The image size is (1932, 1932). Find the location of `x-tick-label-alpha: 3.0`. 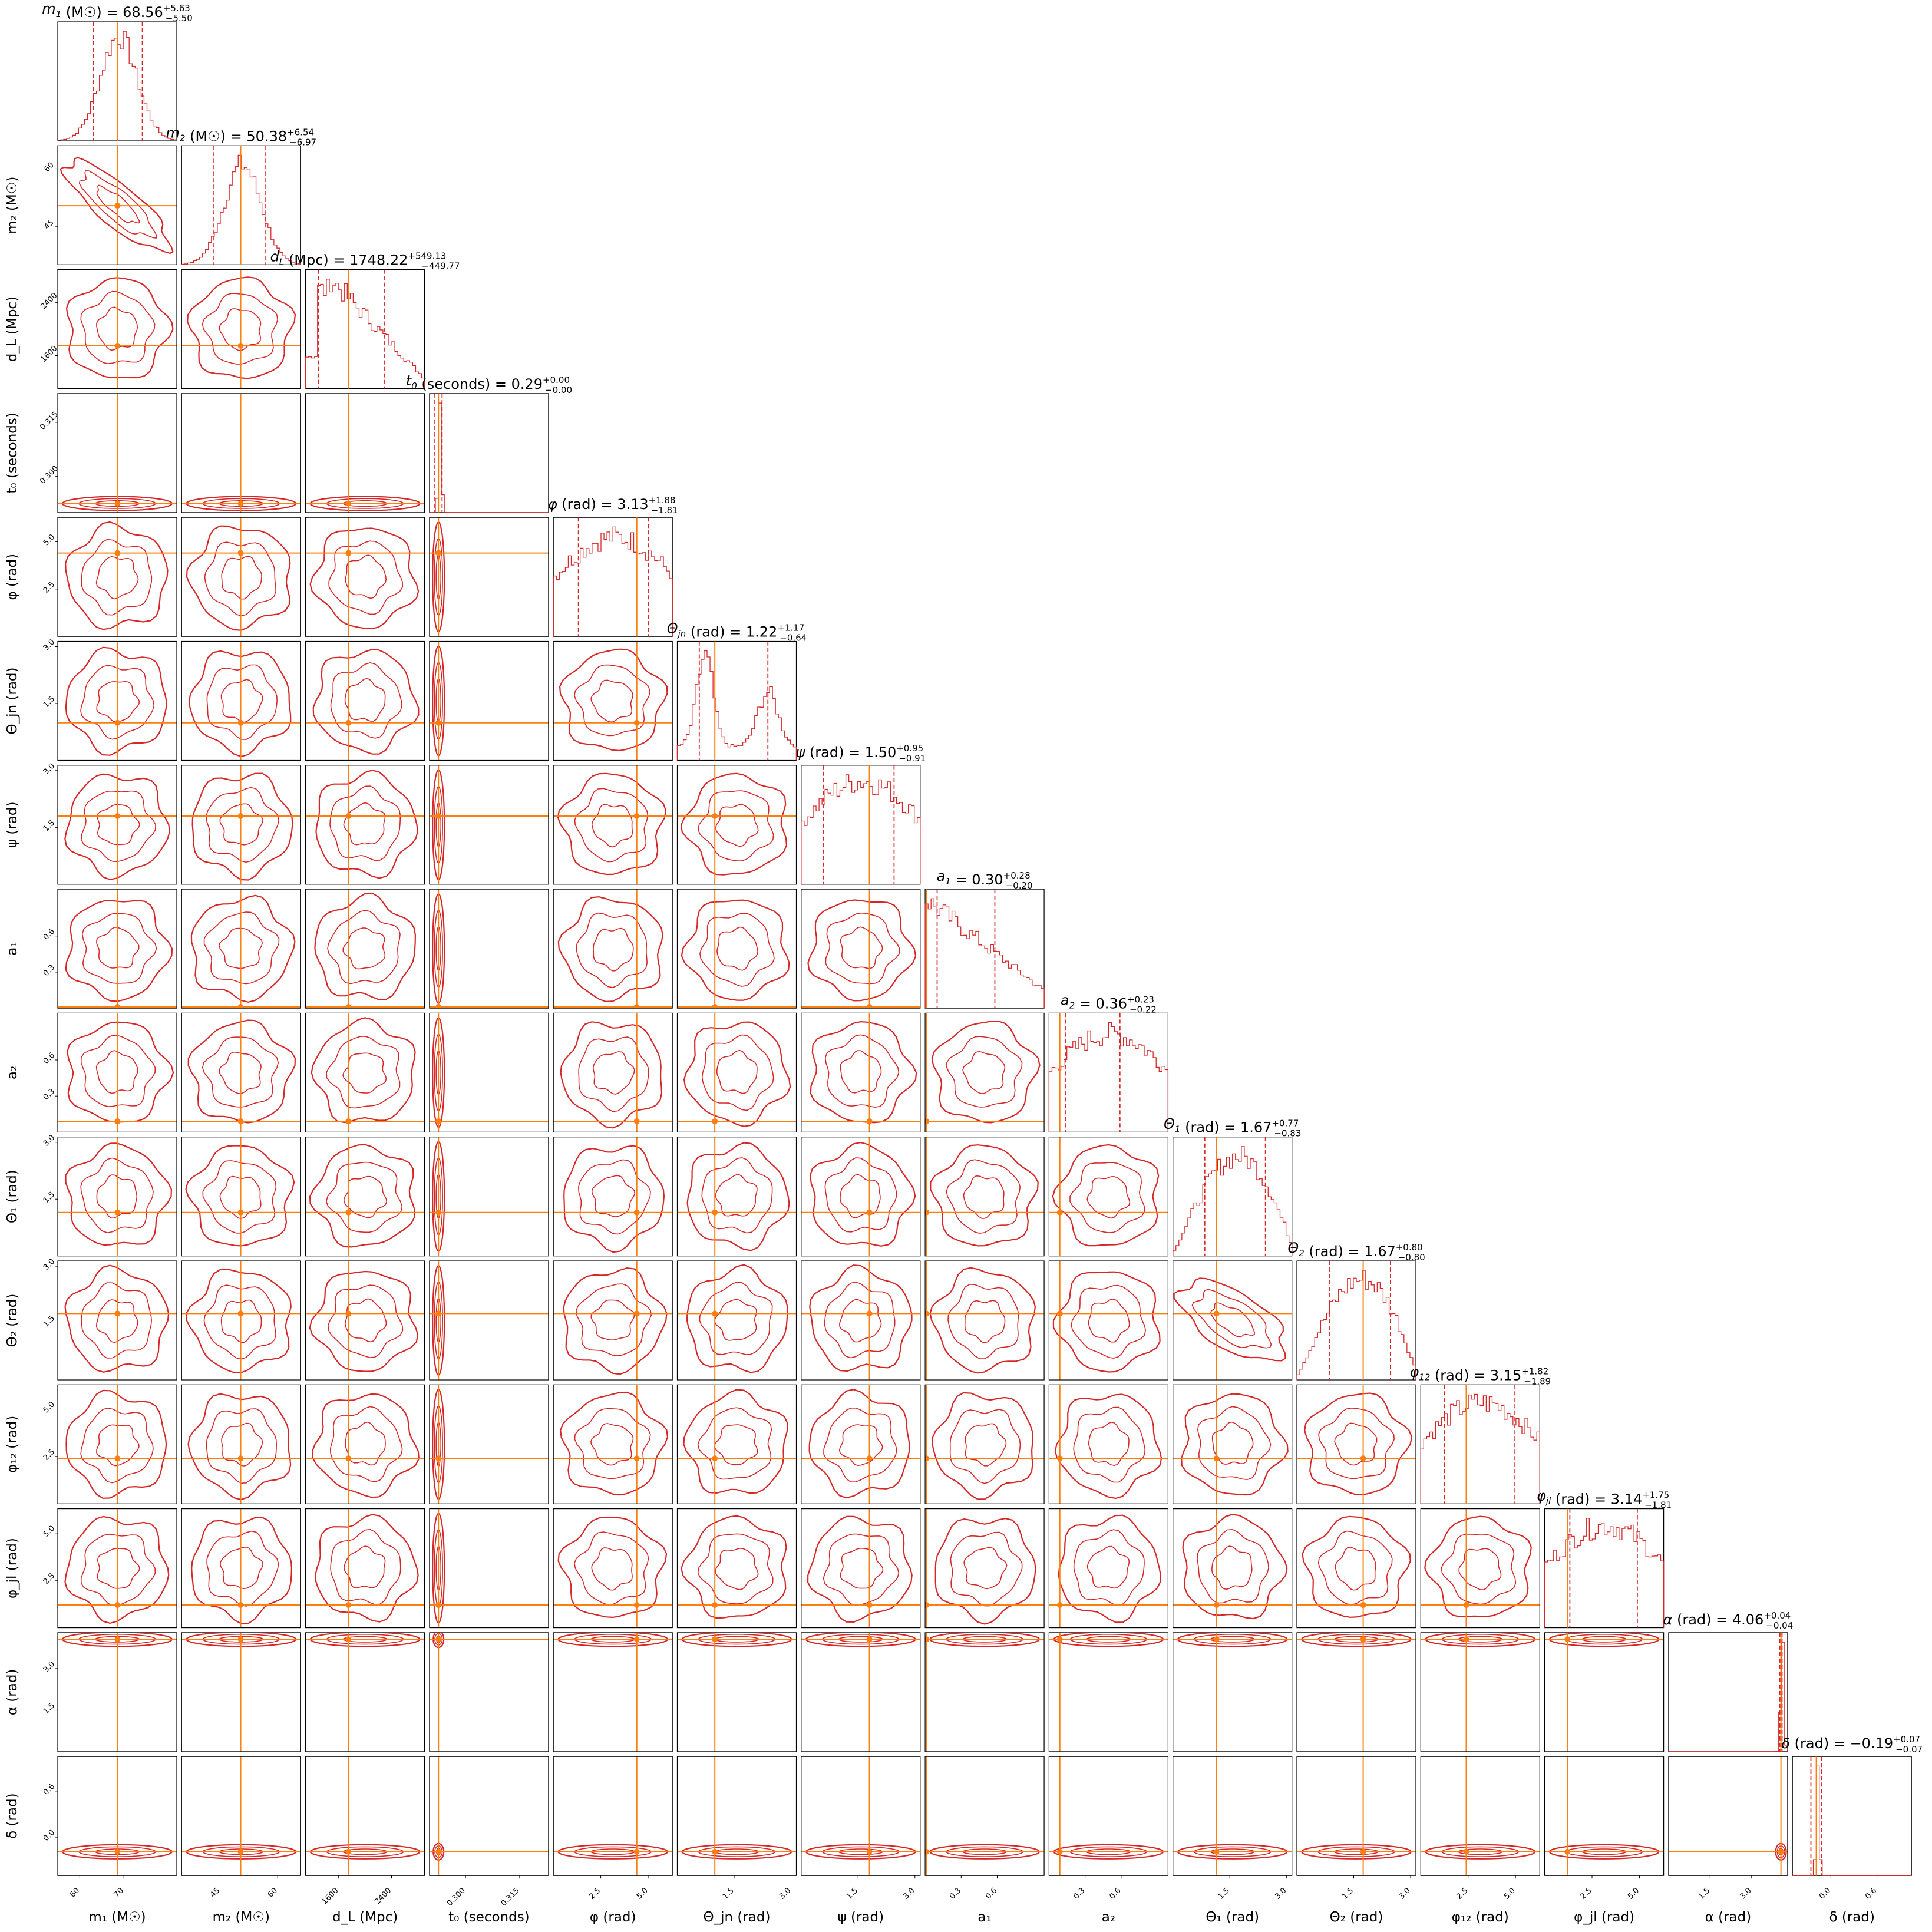

x-tick-label-alpha: 3.0 is located at coordinates (1745, 1893).